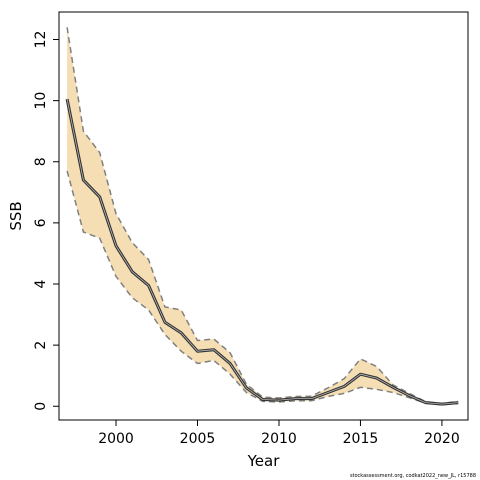 This screenshot has height=480, width=480. I want to click on x-tick-label: 2000, so click(116, 439).